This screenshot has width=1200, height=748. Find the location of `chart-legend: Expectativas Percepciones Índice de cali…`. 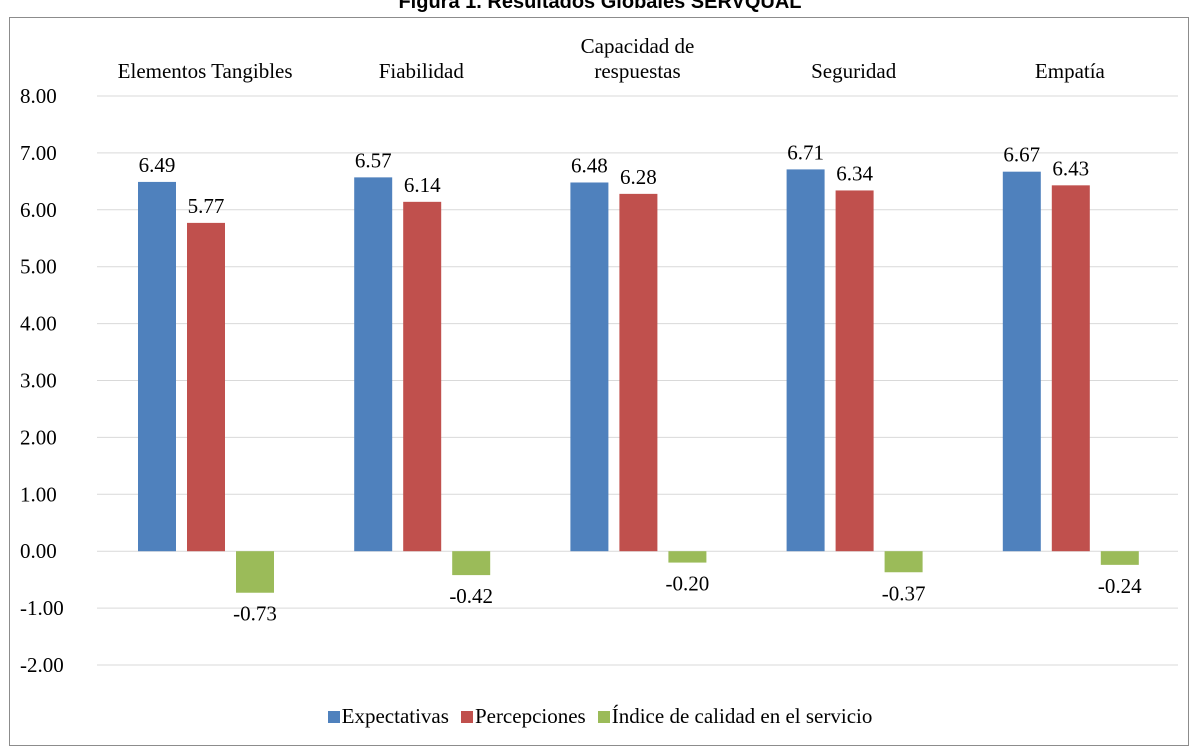

chart-legend: Expectativas Percepciones Índice de cali… is located at coordinates (600, 716).